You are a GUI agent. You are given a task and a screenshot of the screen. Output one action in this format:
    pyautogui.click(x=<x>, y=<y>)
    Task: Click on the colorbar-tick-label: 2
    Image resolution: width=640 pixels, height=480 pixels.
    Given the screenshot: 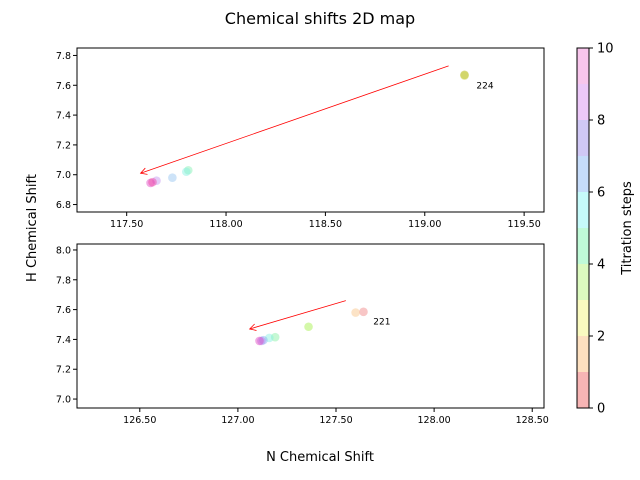 What is the action you would take?
    pyautogui.click(x=601, y=337)
    